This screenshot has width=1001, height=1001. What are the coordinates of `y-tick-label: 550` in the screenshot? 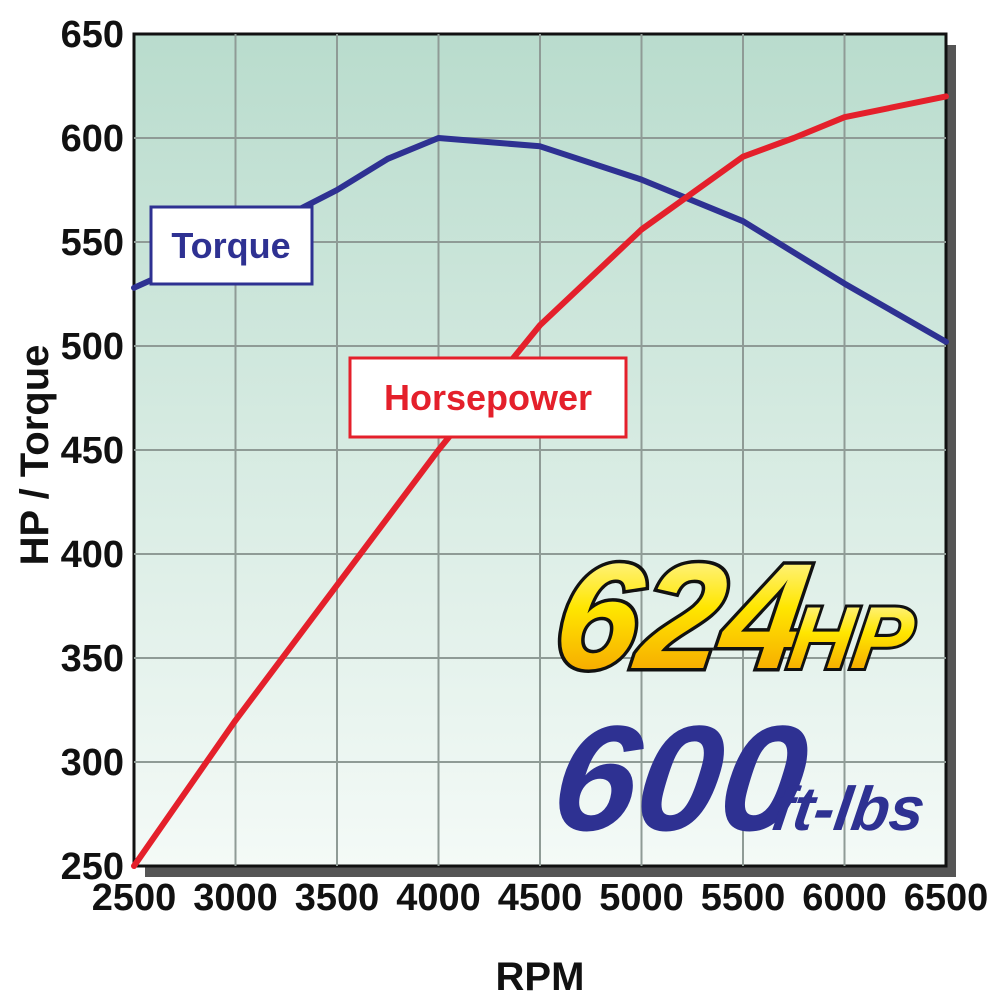 It's located at (92, 243).